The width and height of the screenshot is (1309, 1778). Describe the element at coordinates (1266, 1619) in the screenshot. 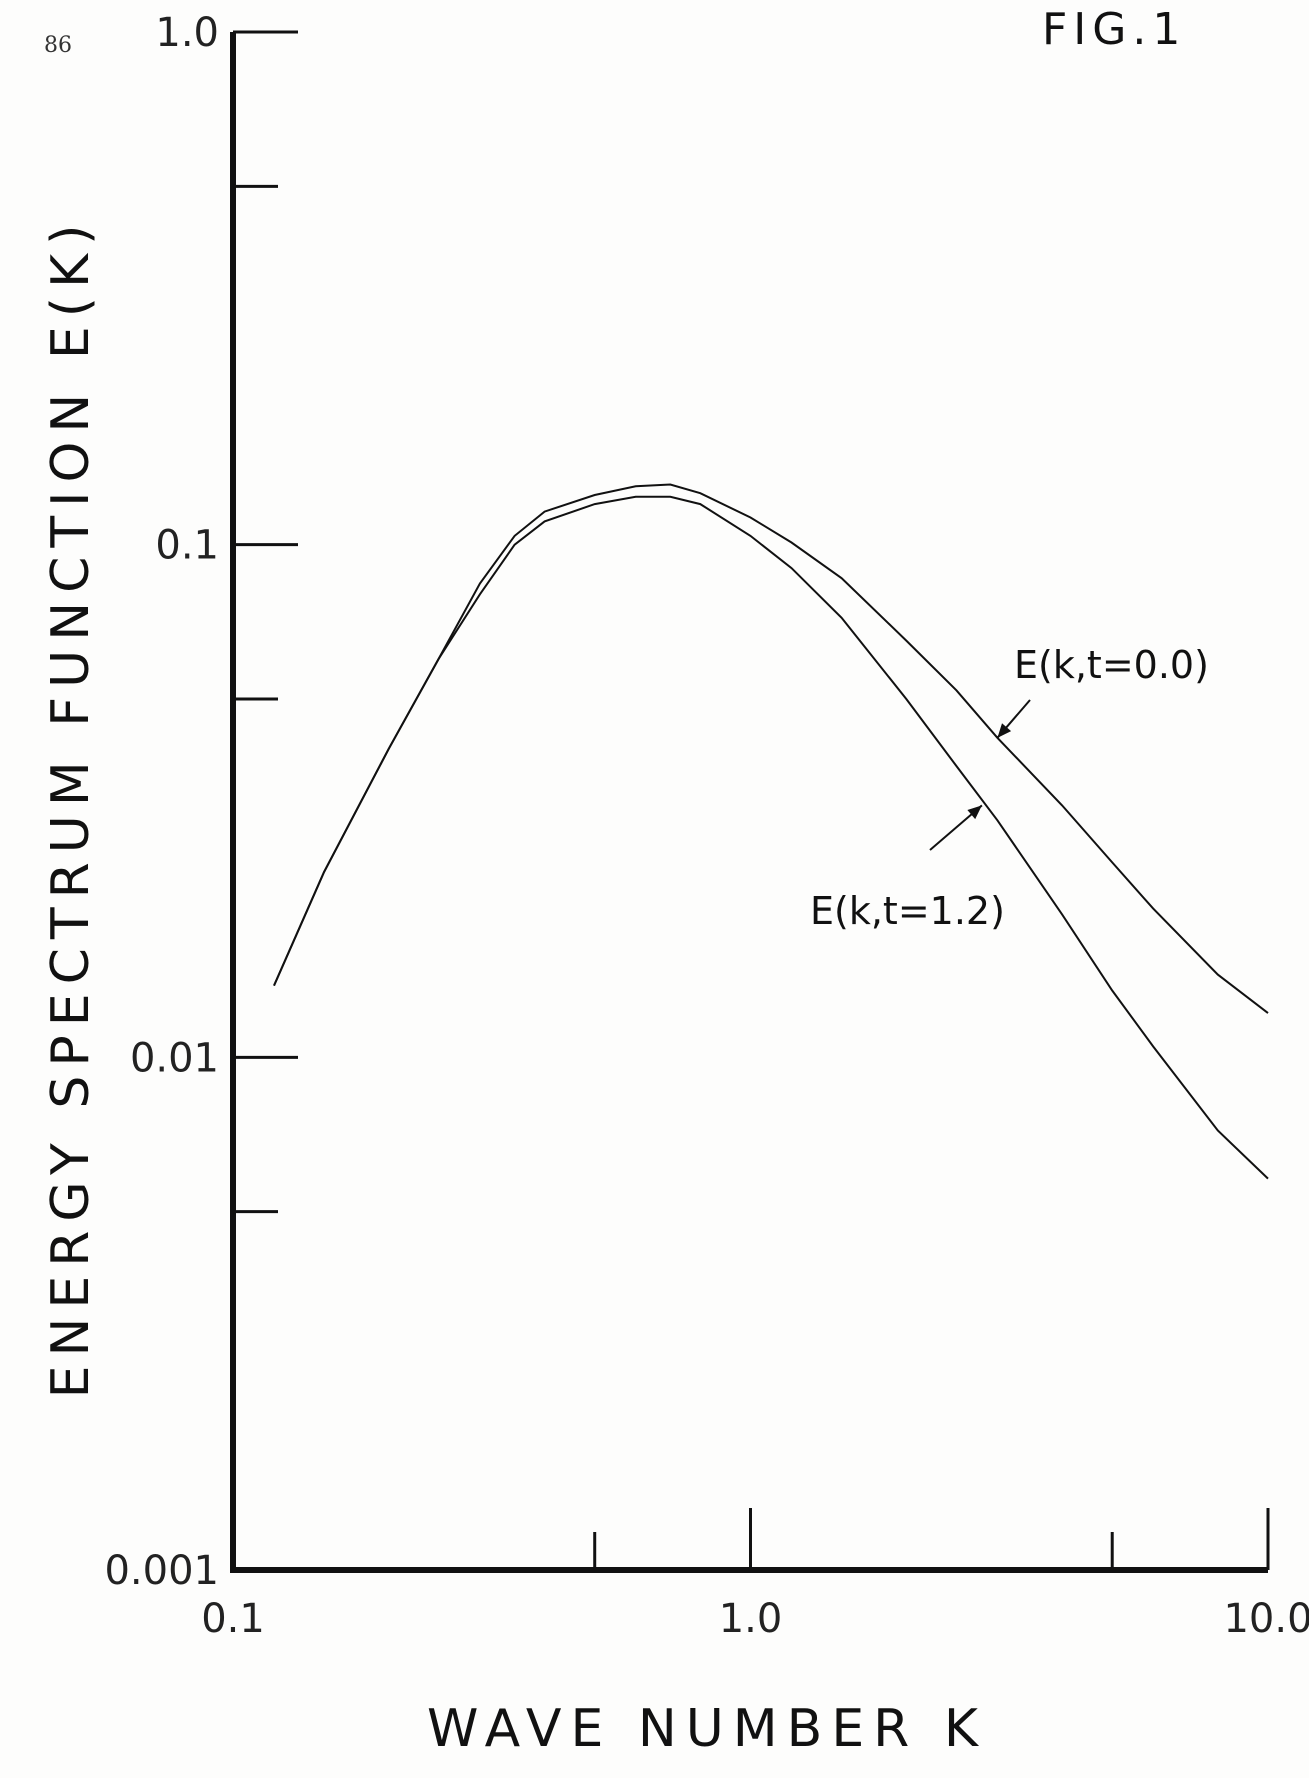

I see `x-tick-label: 10.0` at that location.